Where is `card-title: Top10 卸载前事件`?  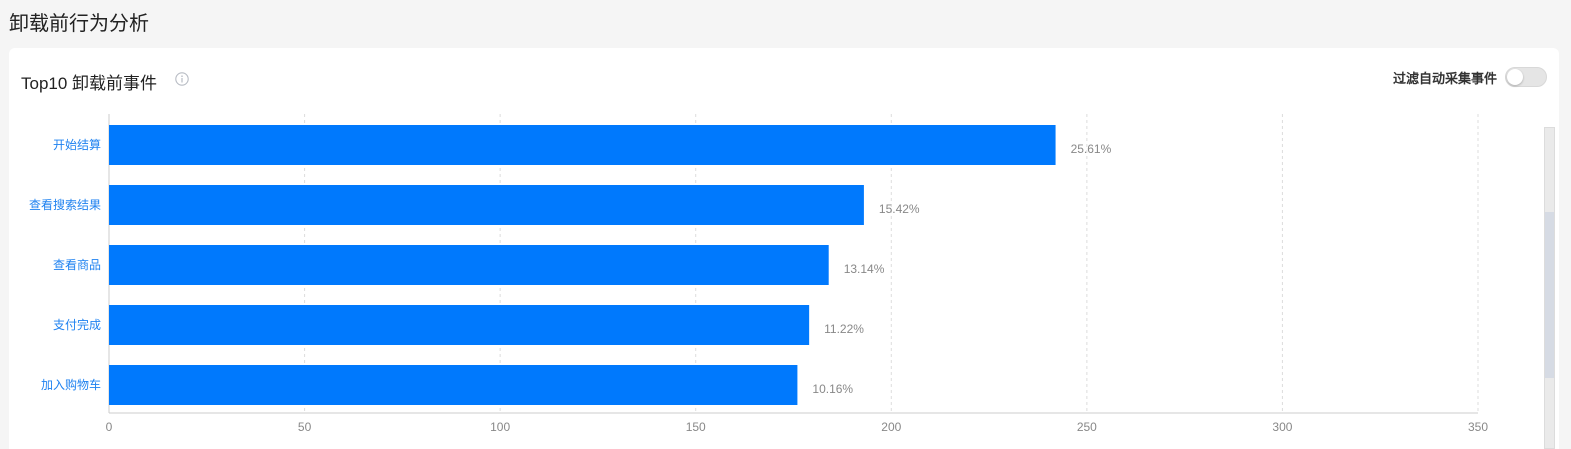 card-title: Top10 卸载前事件 is located at coordinates (89, 83).